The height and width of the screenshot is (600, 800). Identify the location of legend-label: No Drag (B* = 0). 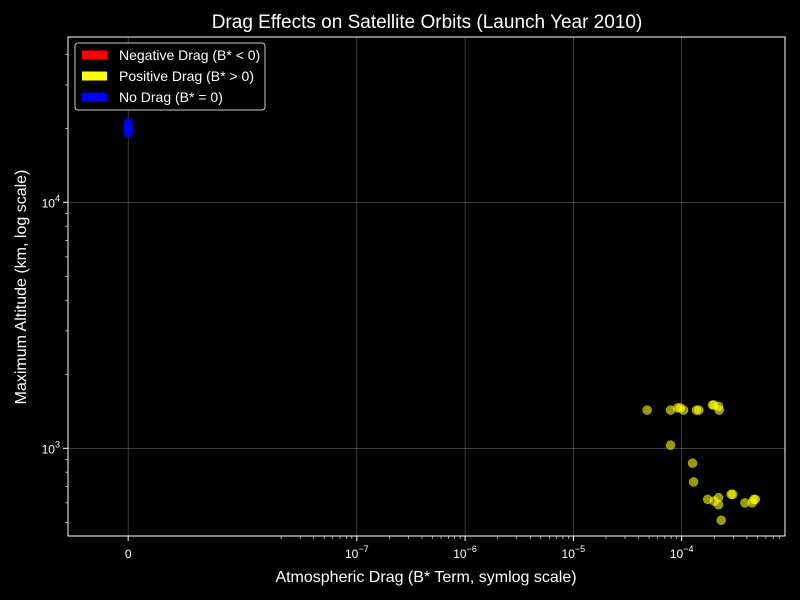
(171, 97).